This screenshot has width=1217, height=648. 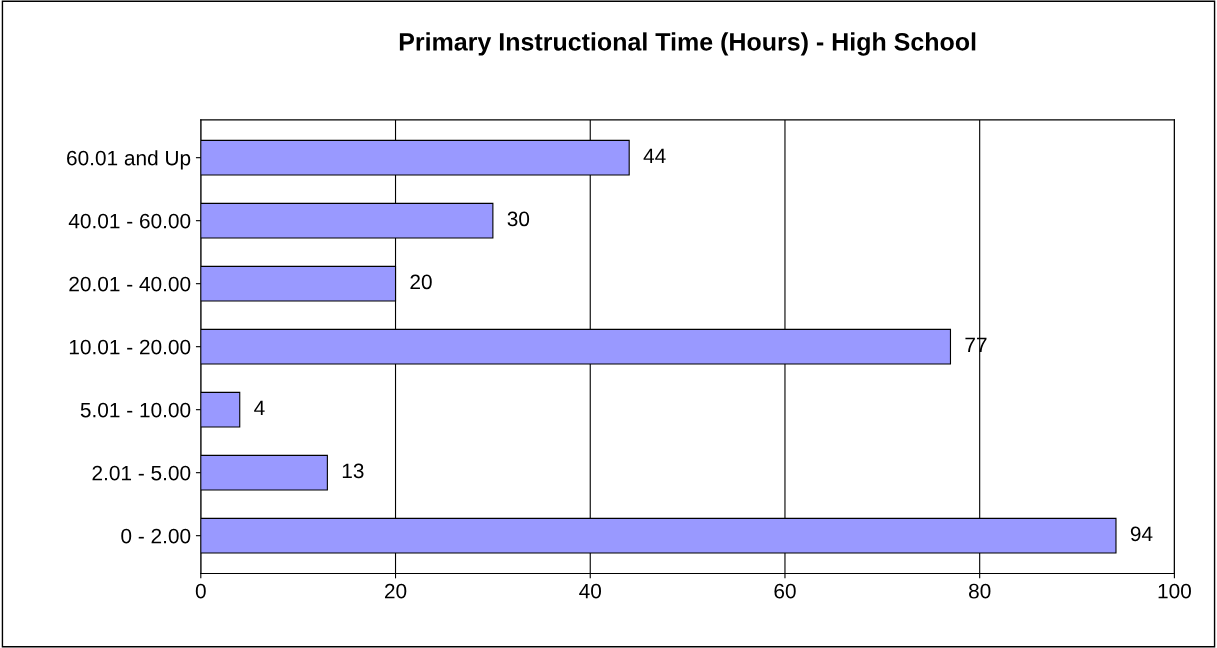 What do you see at coordinates (130, 347) in the screenshot?
I see `y-tick-label: 10.01 - 20.00` at bounding box center [130, 347].